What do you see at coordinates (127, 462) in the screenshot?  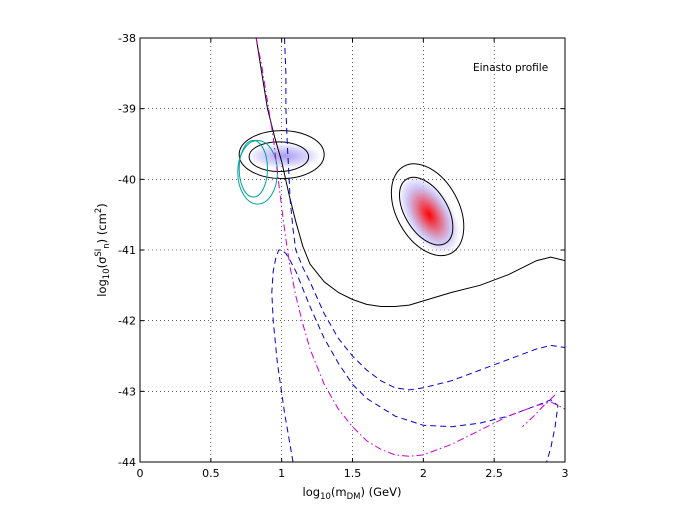 I see `y-tick-label-0: -44` at bounding box center [127, 462].